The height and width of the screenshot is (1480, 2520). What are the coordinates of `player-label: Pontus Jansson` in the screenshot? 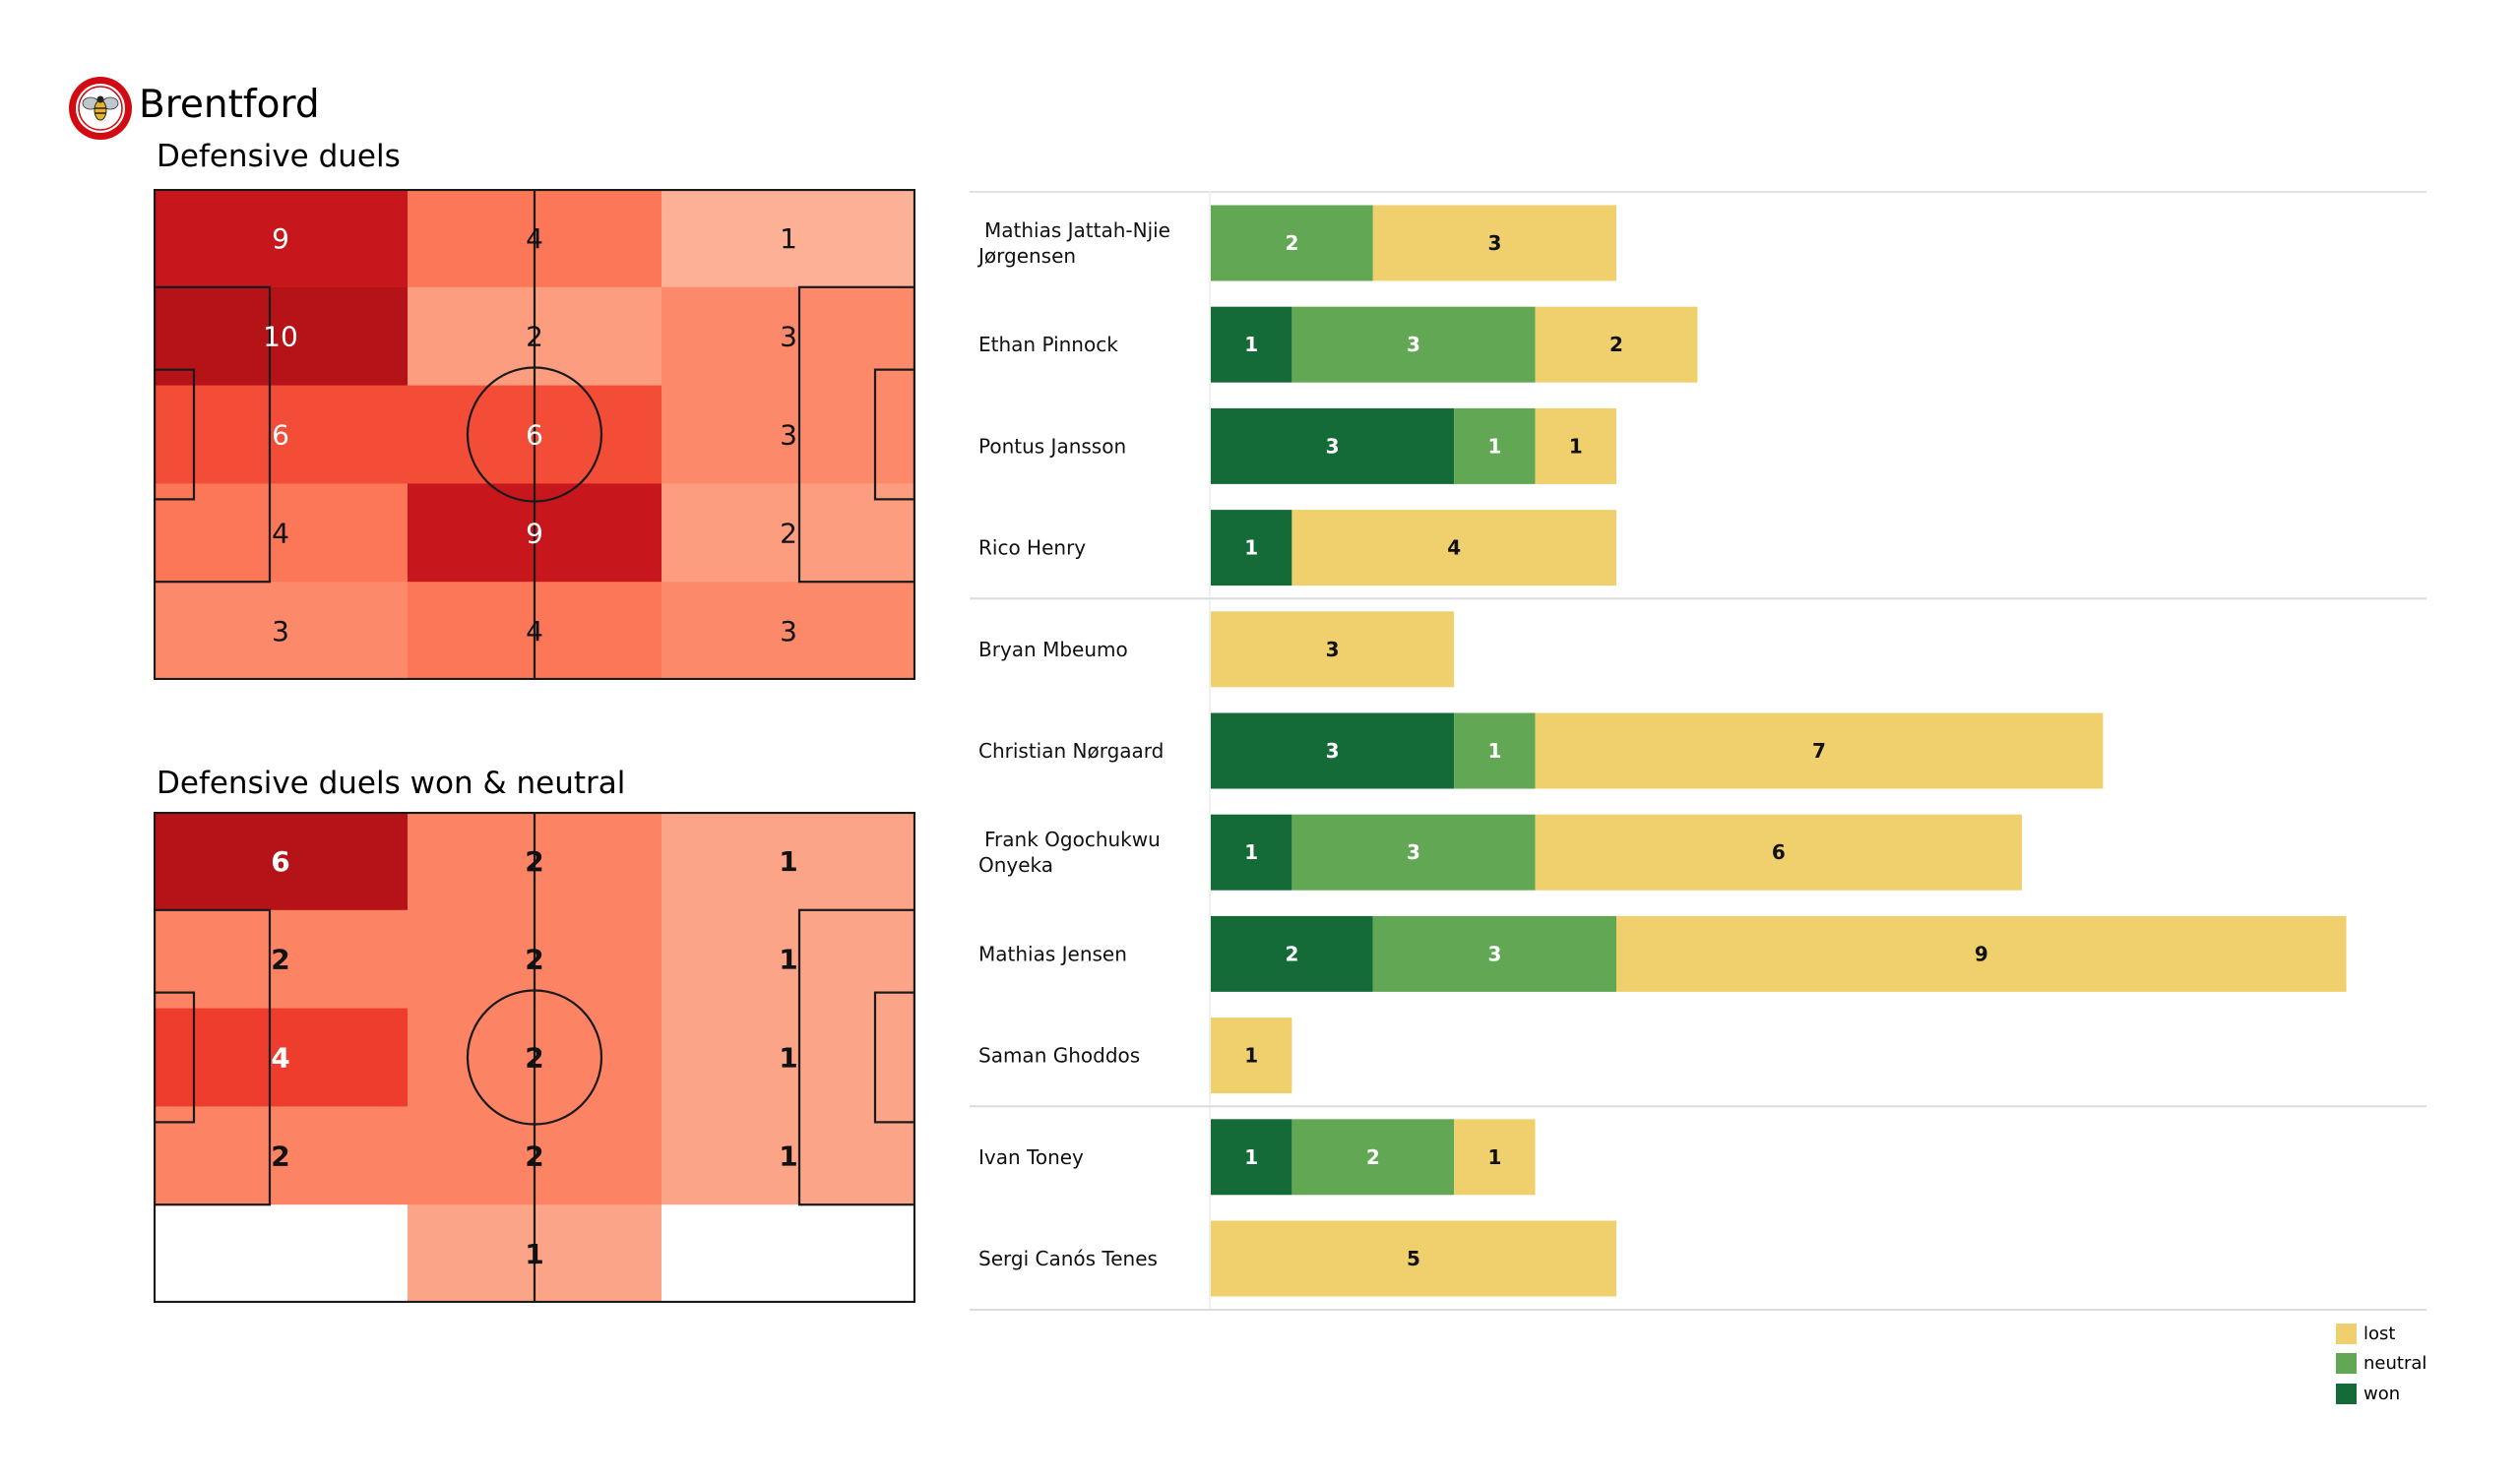 It's located at (1052, 446).